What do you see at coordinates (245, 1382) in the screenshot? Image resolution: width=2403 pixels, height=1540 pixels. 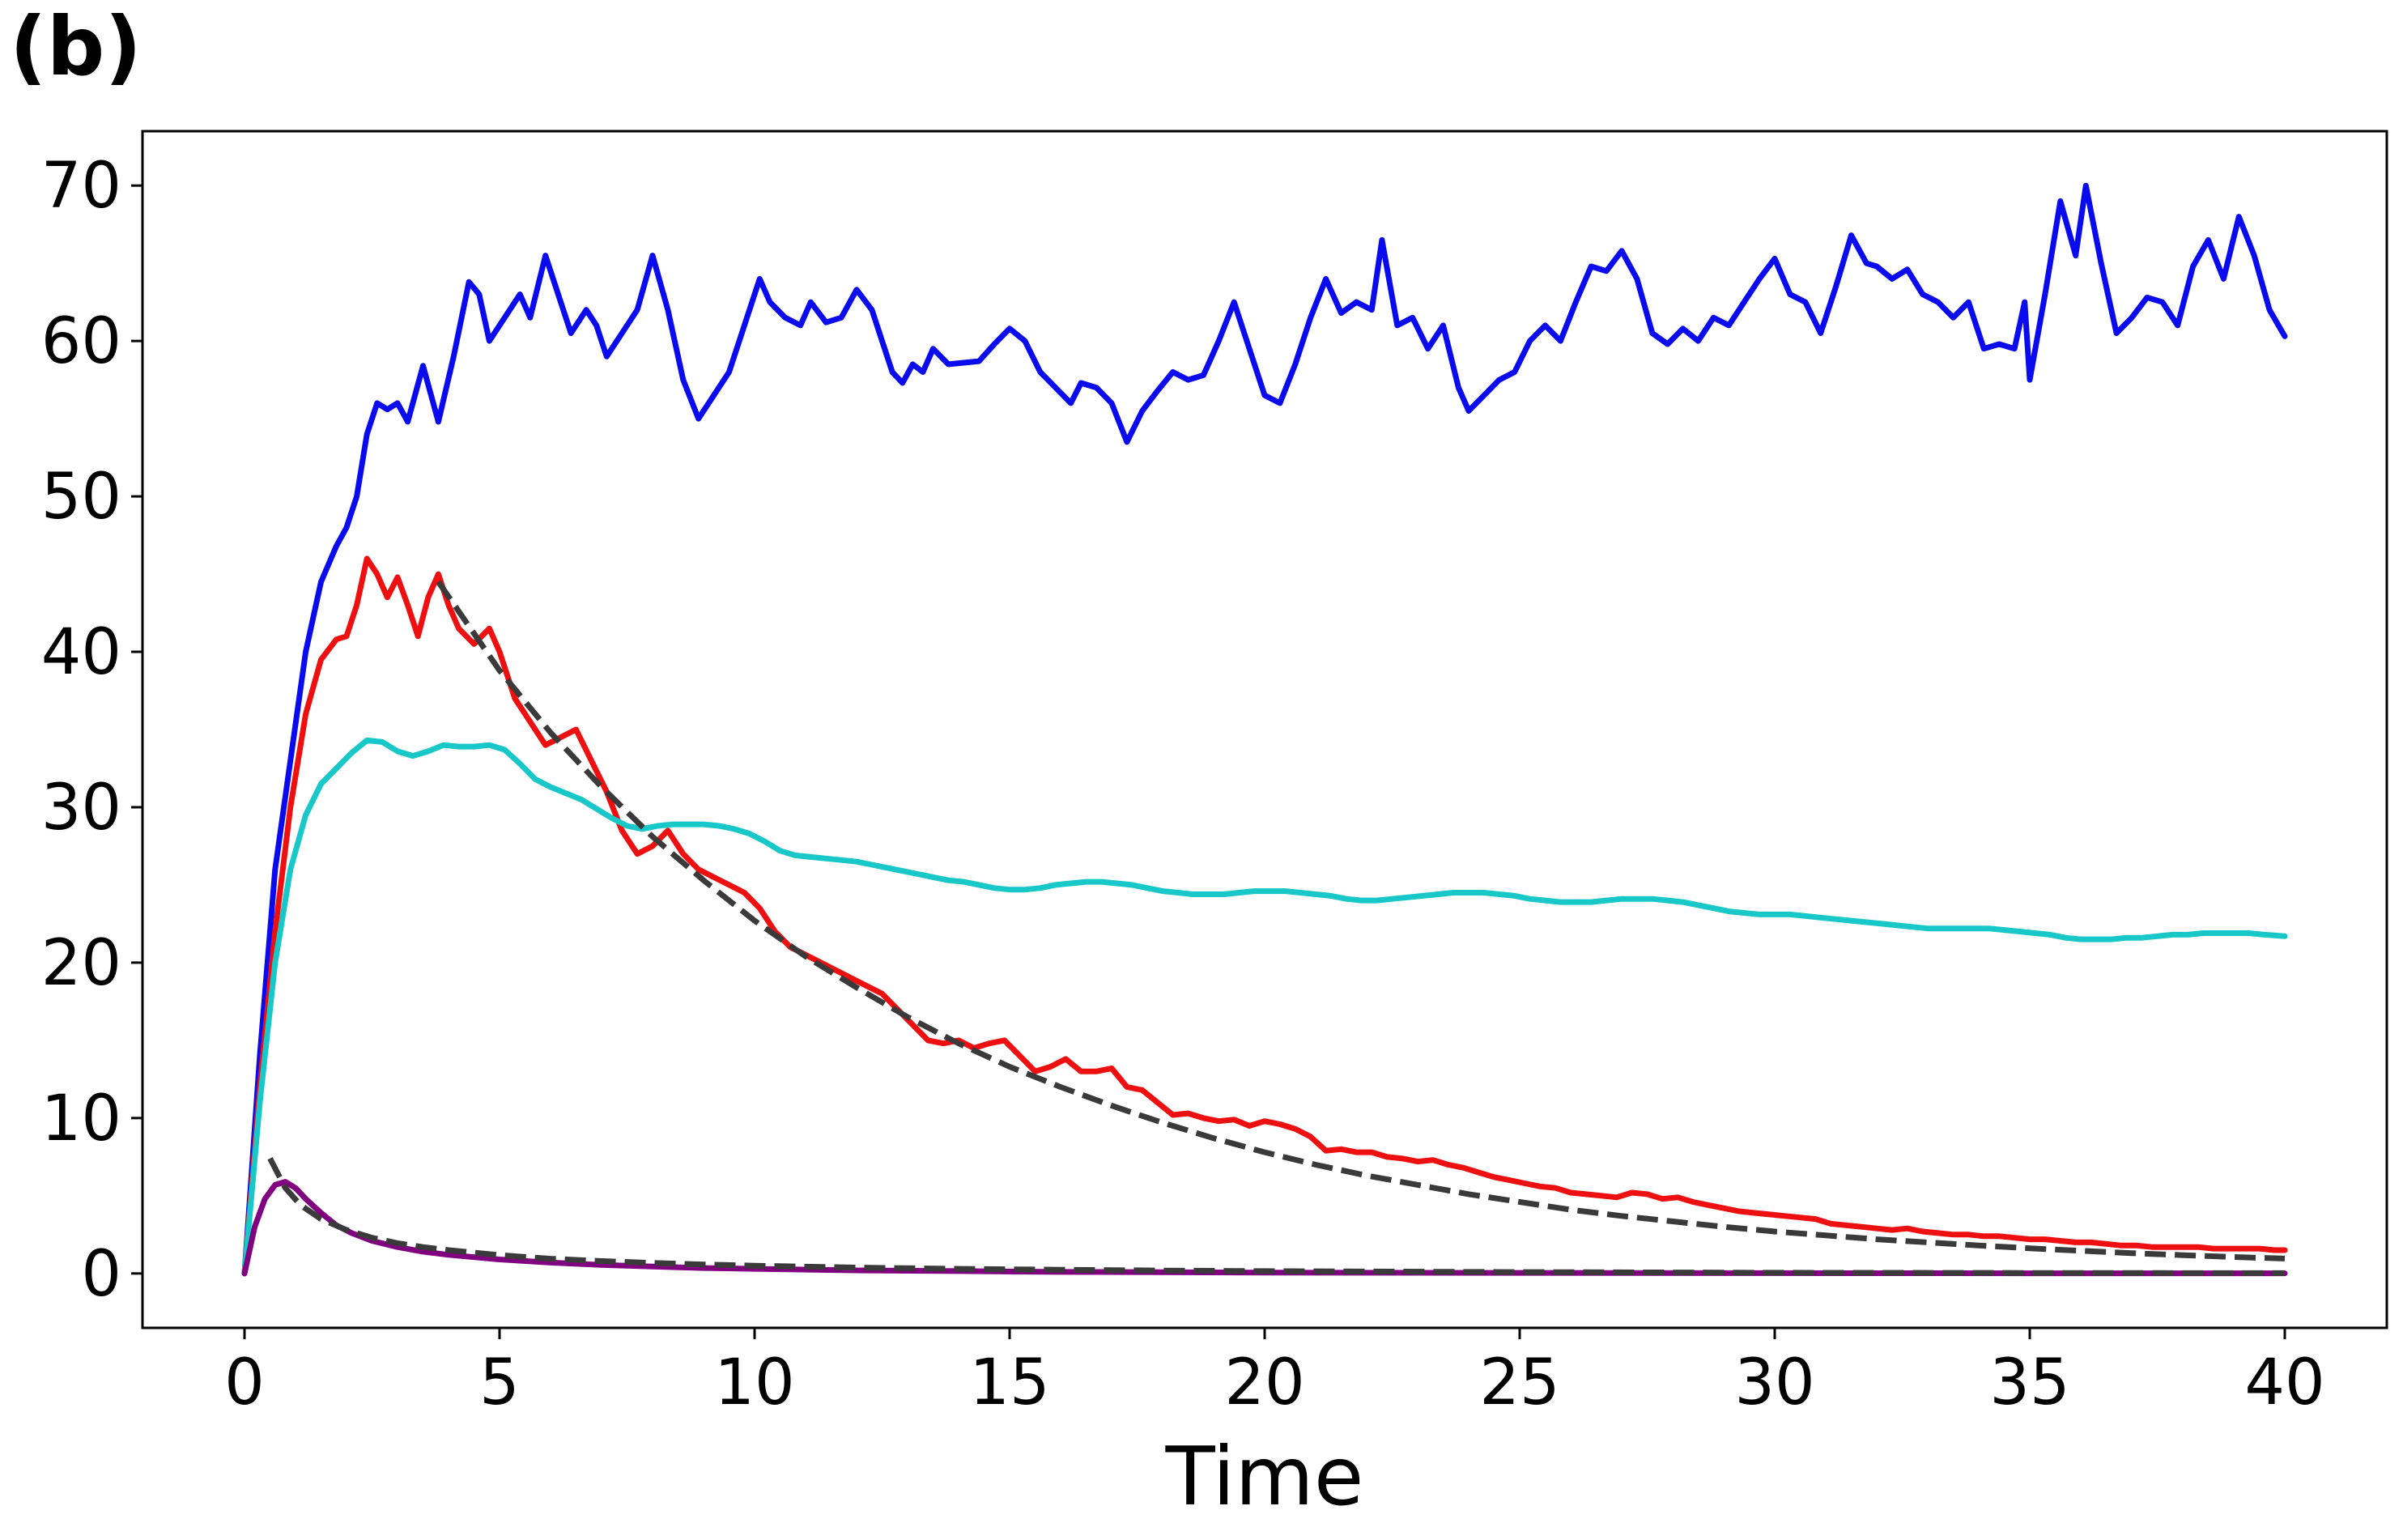 I see `x-tick-label: 0` at bounding box center [245, 1382].